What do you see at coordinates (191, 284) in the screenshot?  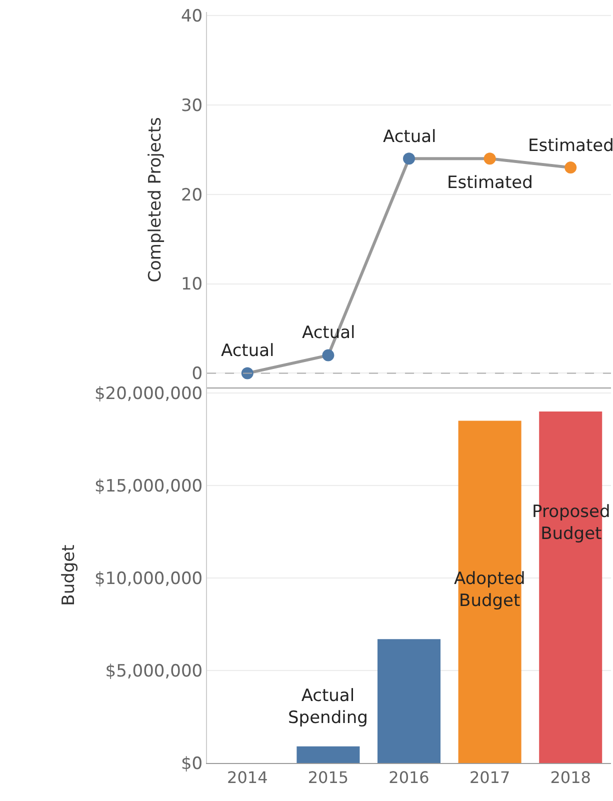 I see `y-tick-label: 10` at bounding box center [191, 284].